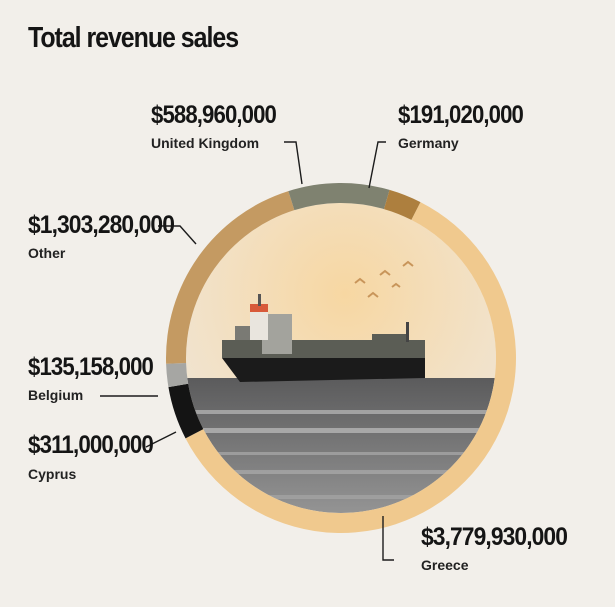 This screenshot has width=615, height=607. What do you see at coordinates (205, 143) in the screenshot?
I see `category-label-united-kingdom: United Kingdom` at bounding box center [205, 143].